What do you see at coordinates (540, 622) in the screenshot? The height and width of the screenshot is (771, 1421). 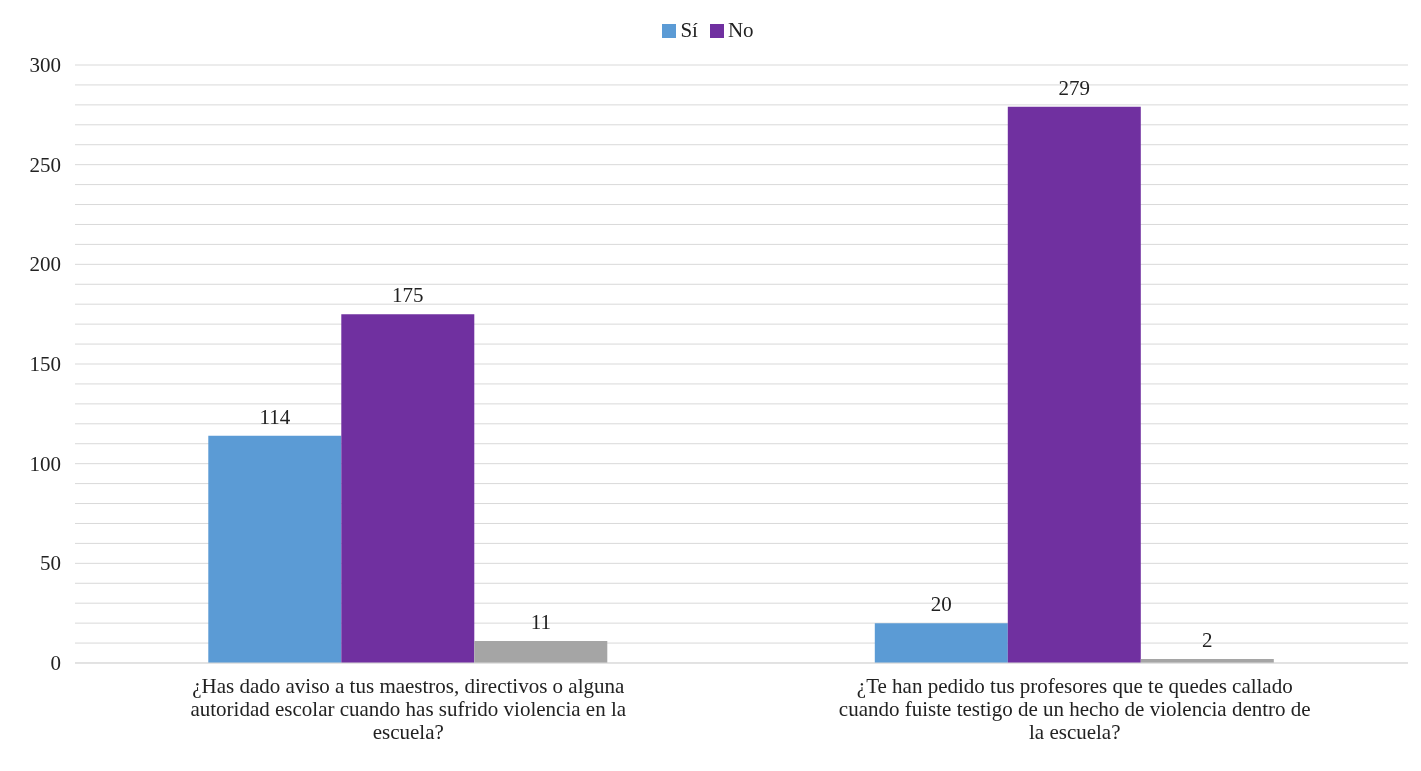 I see `data-label: 11` at bounding box center [540, 622].